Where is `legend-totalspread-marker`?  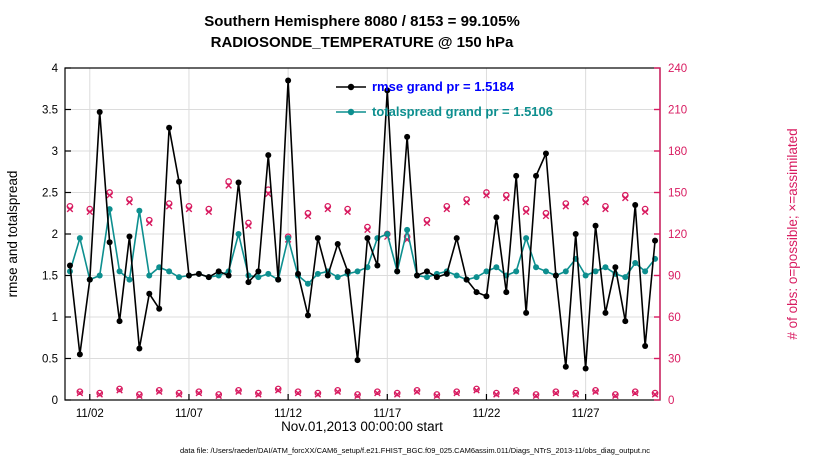 legend-totalspread-marker is located at coordinates (351, 112).